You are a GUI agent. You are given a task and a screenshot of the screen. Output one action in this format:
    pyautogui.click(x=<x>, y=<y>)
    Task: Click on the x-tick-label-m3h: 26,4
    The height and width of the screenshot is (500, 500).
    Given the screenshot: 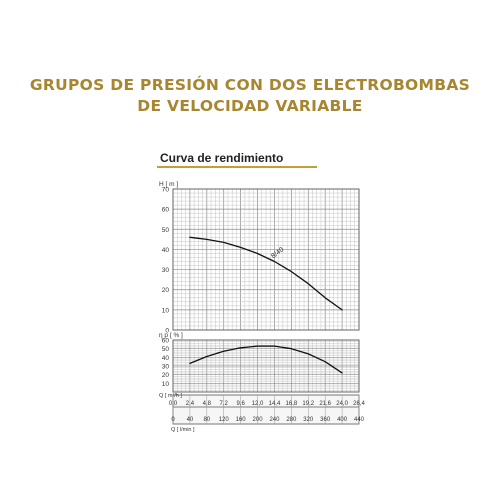 What is the action you would take?
    pyautogui.click(x=359, y=404)
    